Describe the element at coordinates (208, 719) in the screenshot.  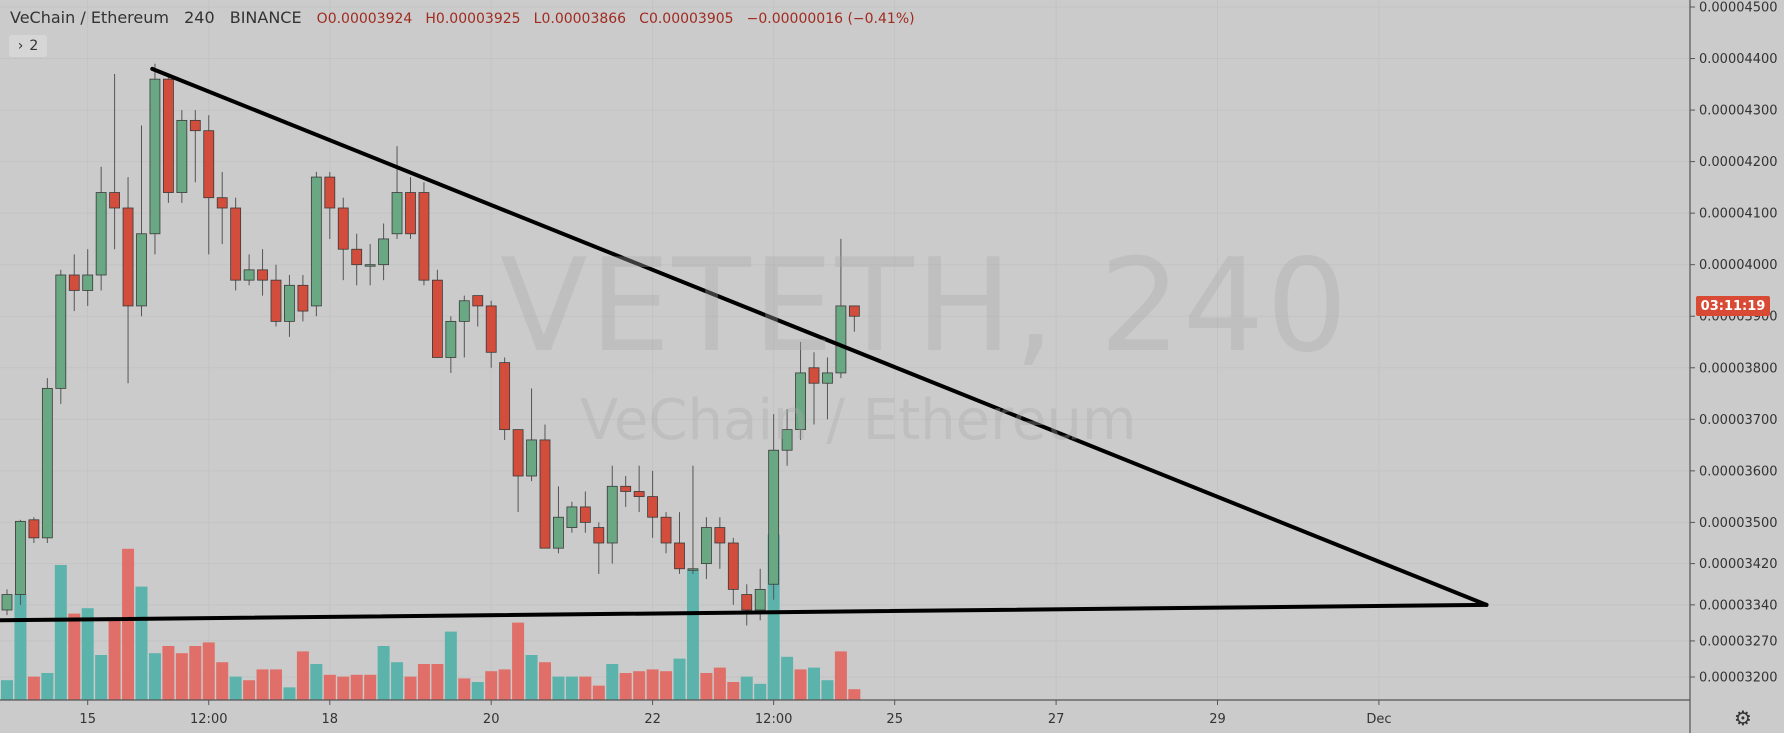
I see `time-tick-label: 12:00` at that location.